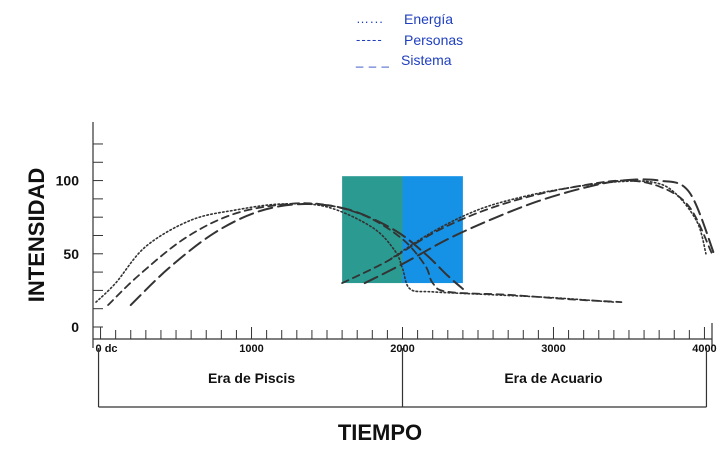  Describe the element at coordinates (36, 235) in the screenshot. I see `y-axis-title: INTENSIDAD` at that location.